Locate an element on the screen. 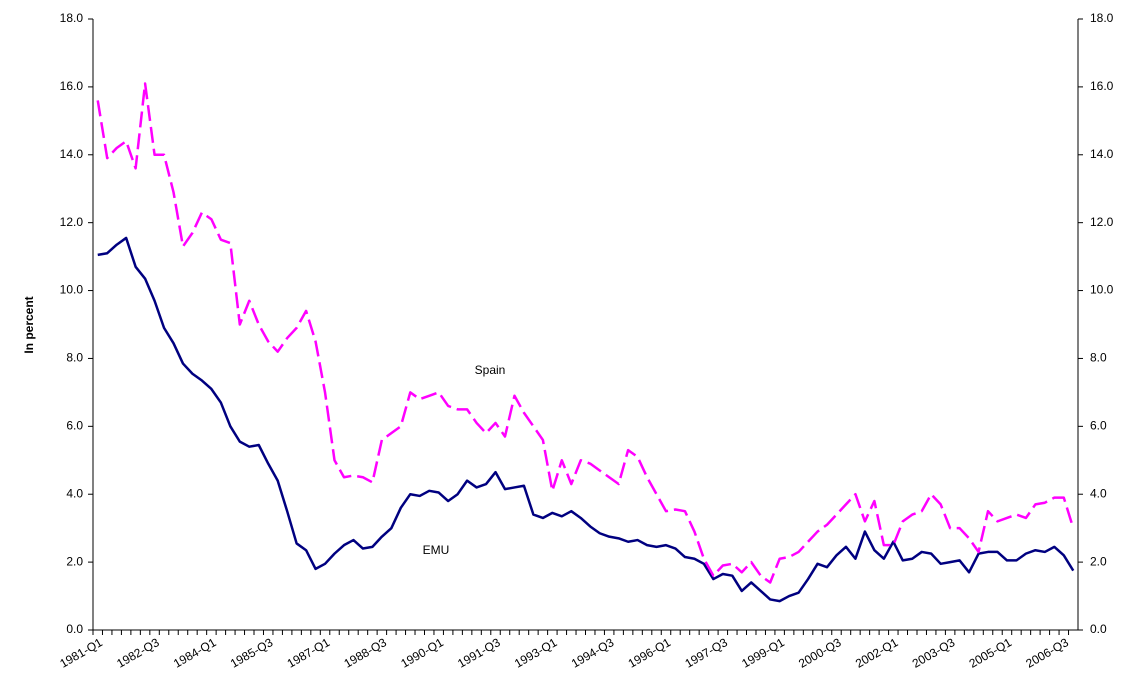 The height and width of the screenshot is (689, 1129). x-tick-label: 1987-Q1 is located at coordinates (309, 653).